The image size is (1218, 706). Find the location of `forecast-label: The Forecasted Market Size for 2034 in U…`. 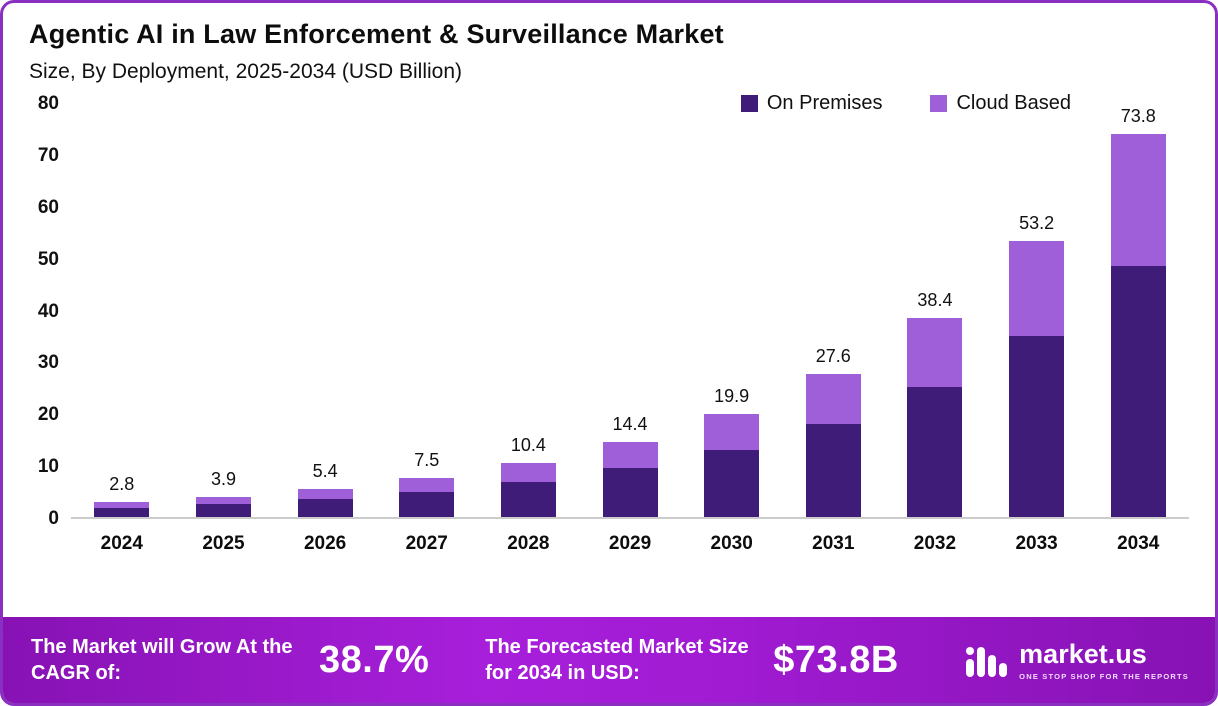

forecast-label: The Forecasted Market Size for 2034 in U… is located at coordinates (617, 660).